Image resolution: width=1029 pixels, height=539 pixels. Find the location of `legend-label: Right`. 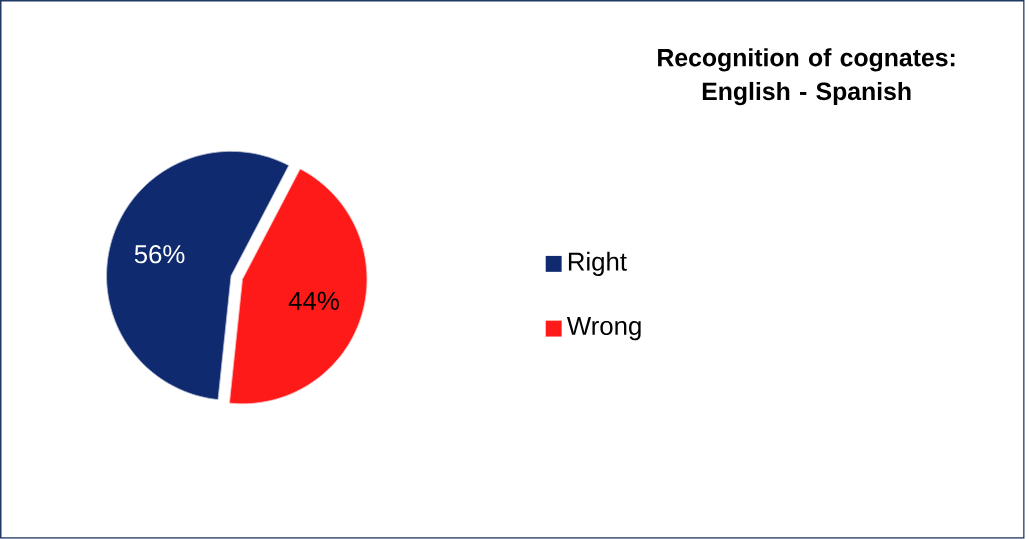

legend-label: Right is located at coordinates (597, 264).